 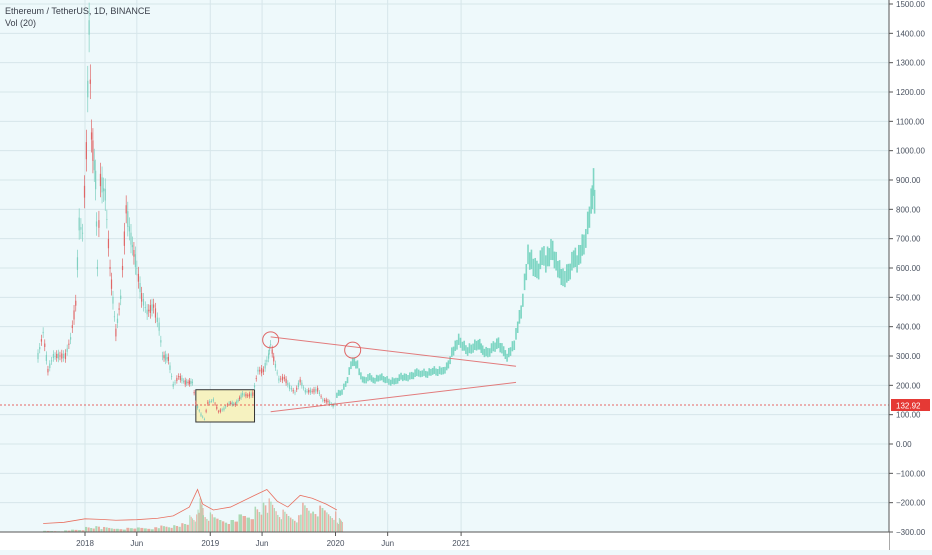 What do you see at coordinates (461, 543) in the screenshot?
I see `time-tick-label: 2021` at bounding box center [461, 543].